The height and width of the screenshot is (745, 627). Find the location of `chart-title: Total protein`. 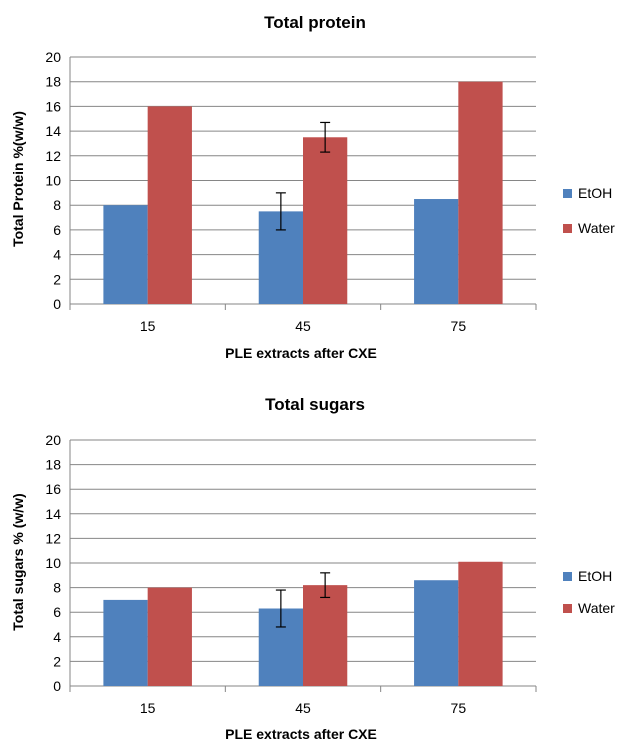

chart-title: Total protein is located at coordinates (315, 22).